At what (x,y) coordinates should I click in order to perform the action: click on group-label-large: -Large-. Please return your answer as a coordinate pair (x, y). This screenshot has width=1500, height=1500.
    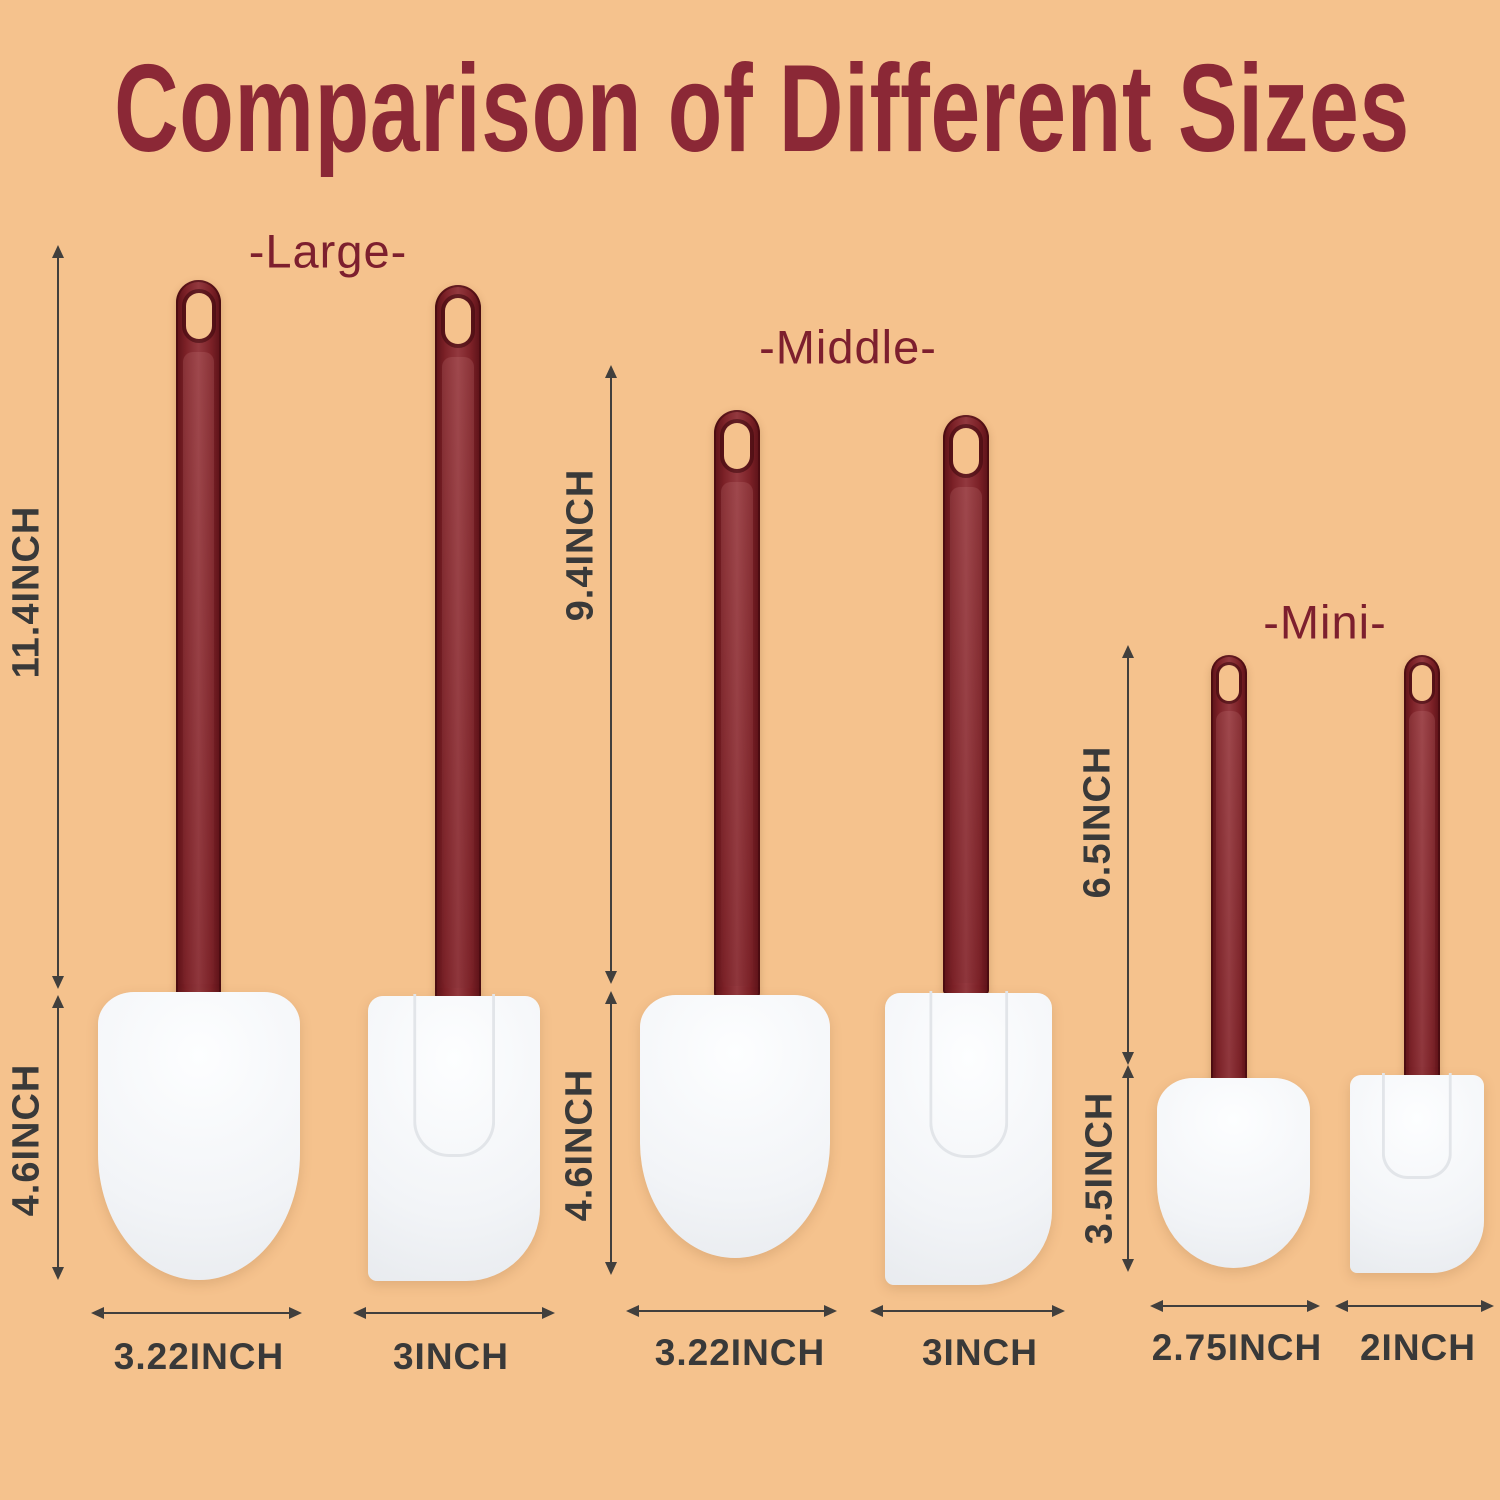
    Looking at the image, I should click on (328, 251).